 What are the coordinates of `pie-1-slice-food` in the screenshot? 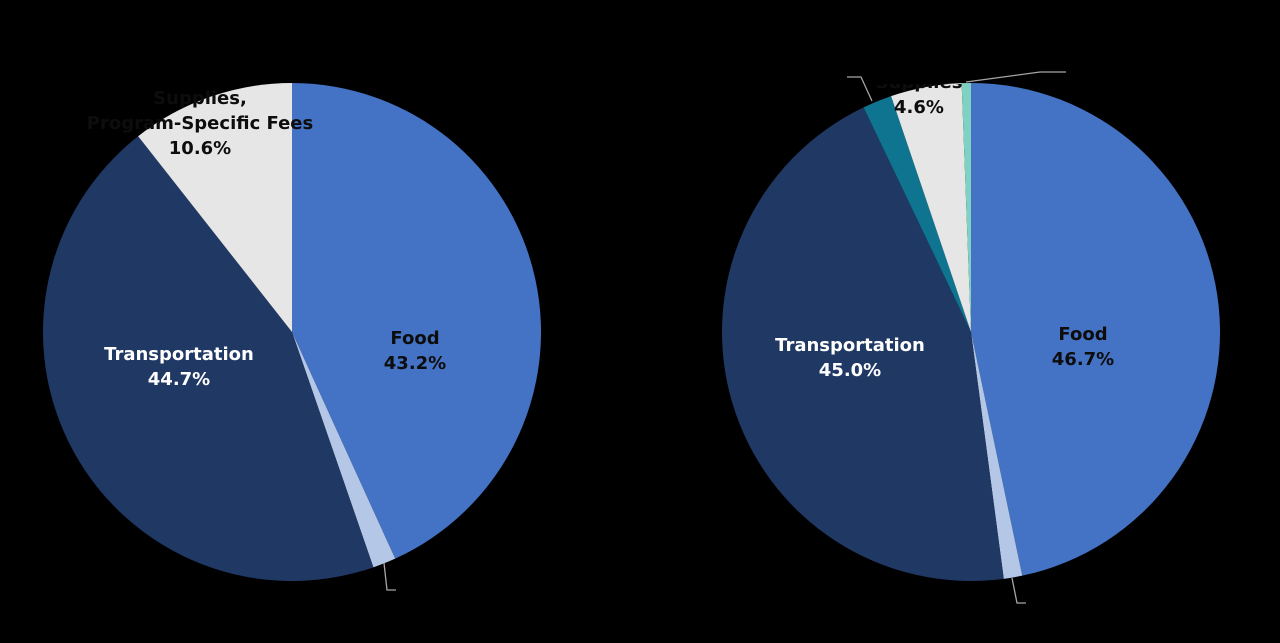 It's located at (417, 321).